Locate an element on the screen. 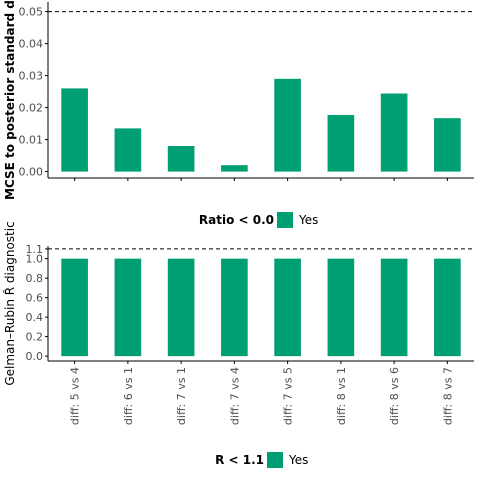 The width and height of the screenshot is (480, 480). y-tick-label-top-0: 0.00 is located at coordinates (31, 172).